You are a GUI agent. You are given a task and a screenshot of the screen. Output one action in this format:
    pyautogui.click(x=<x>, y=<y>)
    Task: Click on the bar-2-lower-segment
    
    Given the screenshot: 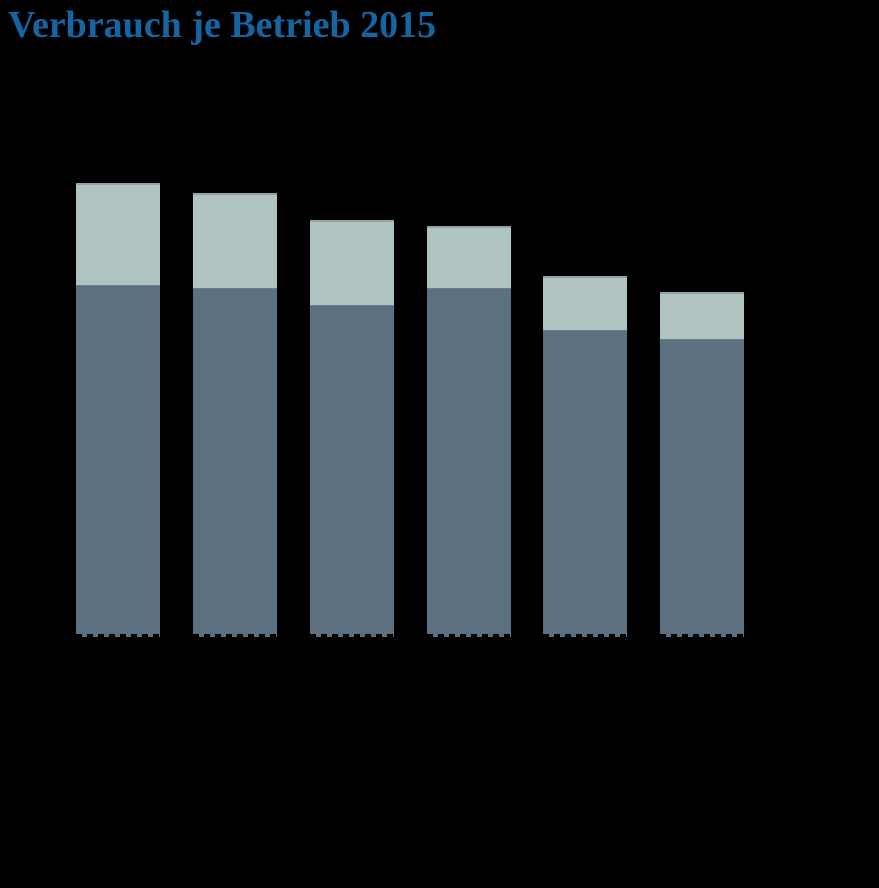 What is the action you would take?
    pyautogui.click(x=235, y=462)
    